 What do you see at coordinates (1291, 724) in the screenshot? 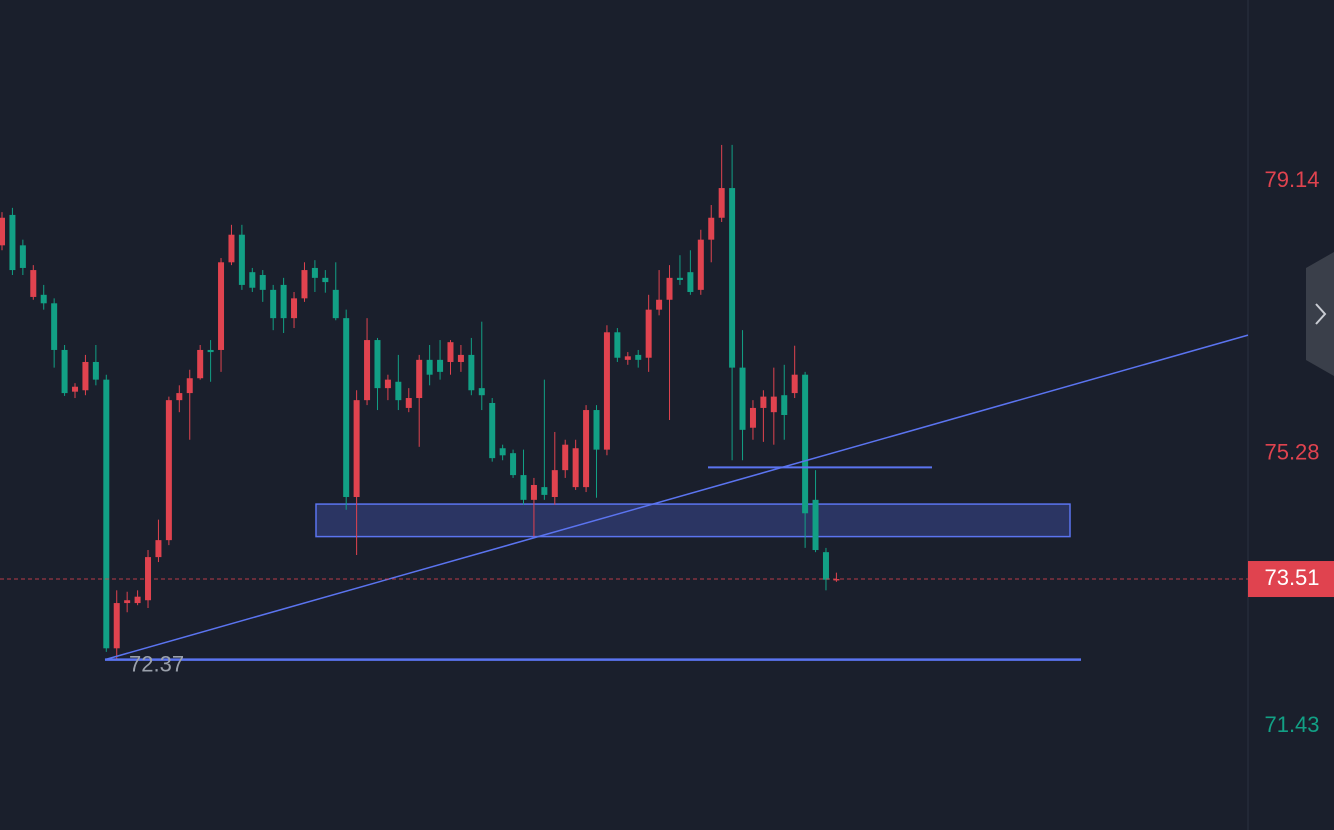
I see `y-tick-label: 71.43` at bounding box center [1291, 724].